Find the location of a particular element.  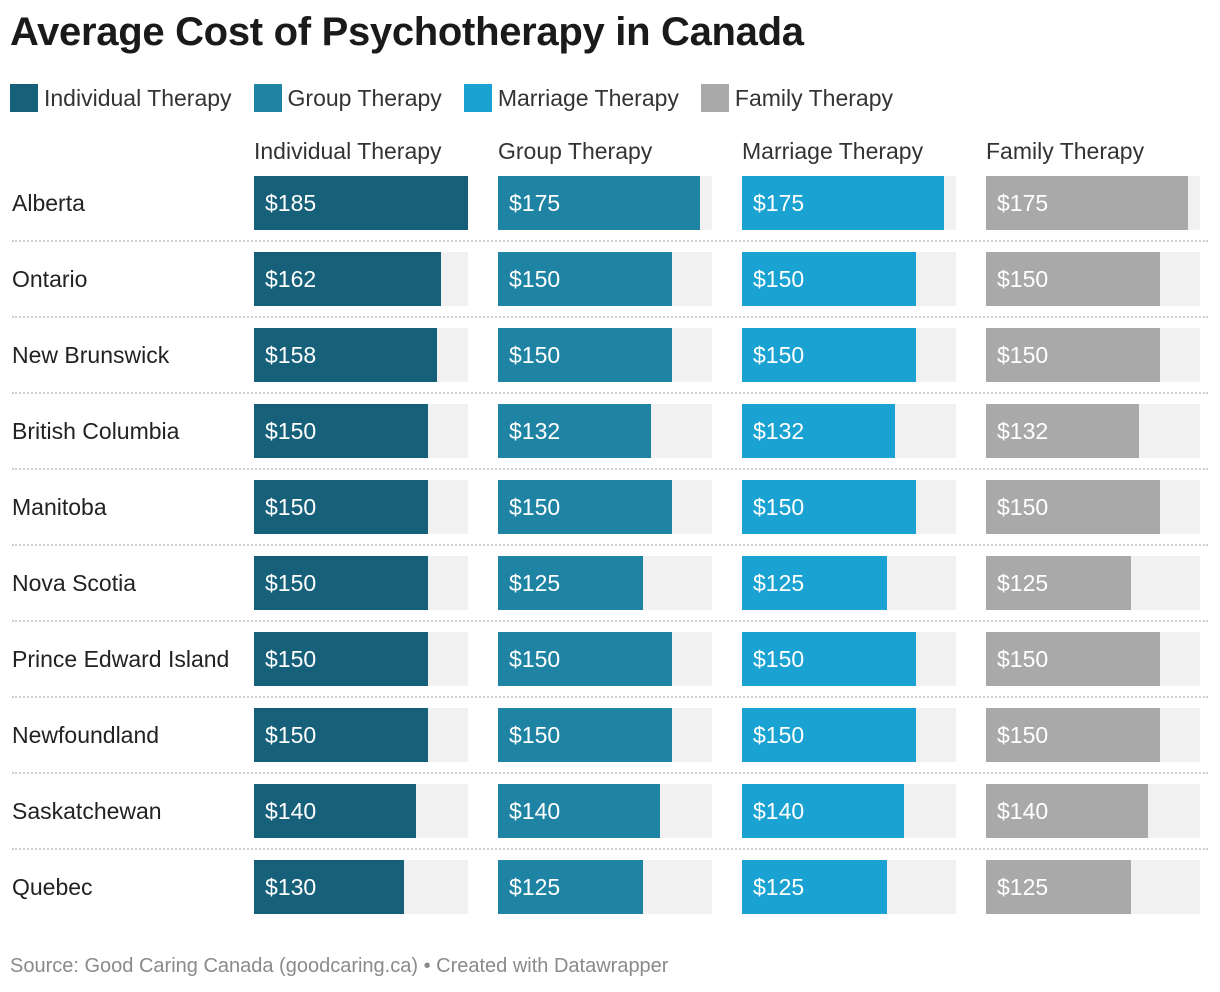

legend-item-family: Family Therapy is located at coordinates (796, 98).